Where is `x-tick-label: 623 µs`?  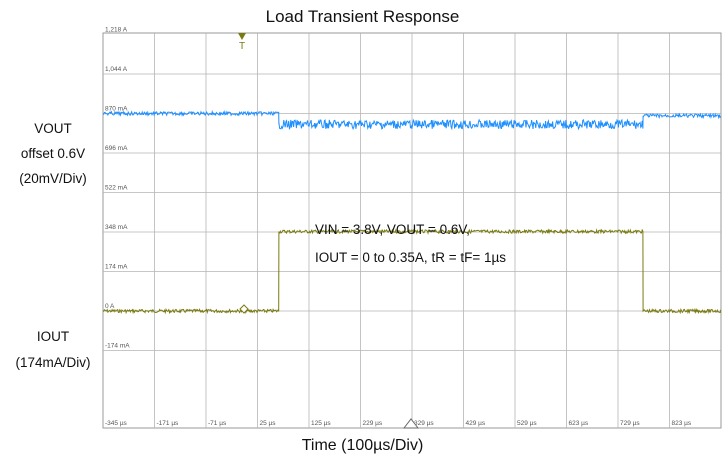 x-tick-label: 623 µs is located at coordinates (579, 423).